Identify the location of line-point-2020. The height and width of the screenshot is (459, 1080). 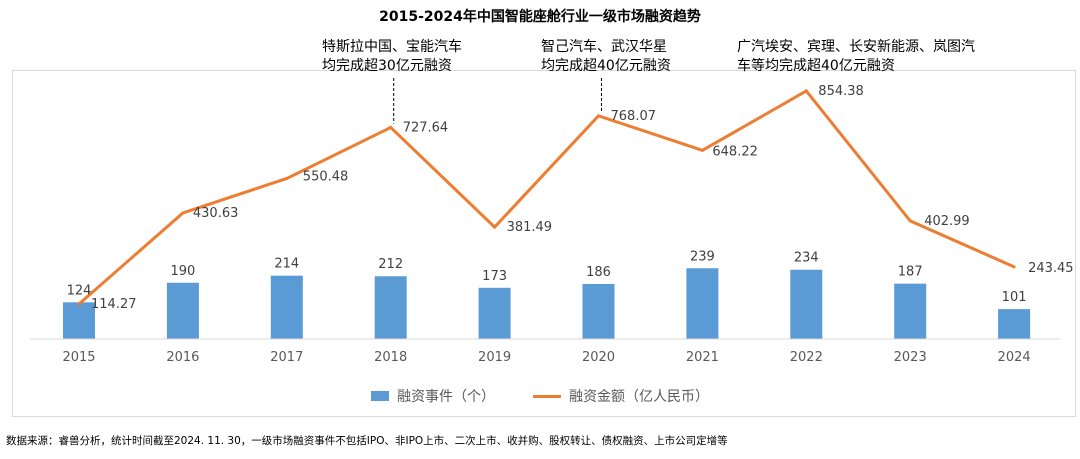
(598, 116).